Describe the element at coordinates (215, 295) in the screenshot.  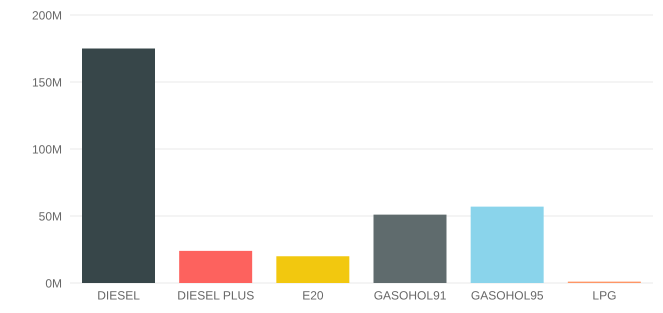
I see `x-tick-label: DIESEL PLUS` at that location.